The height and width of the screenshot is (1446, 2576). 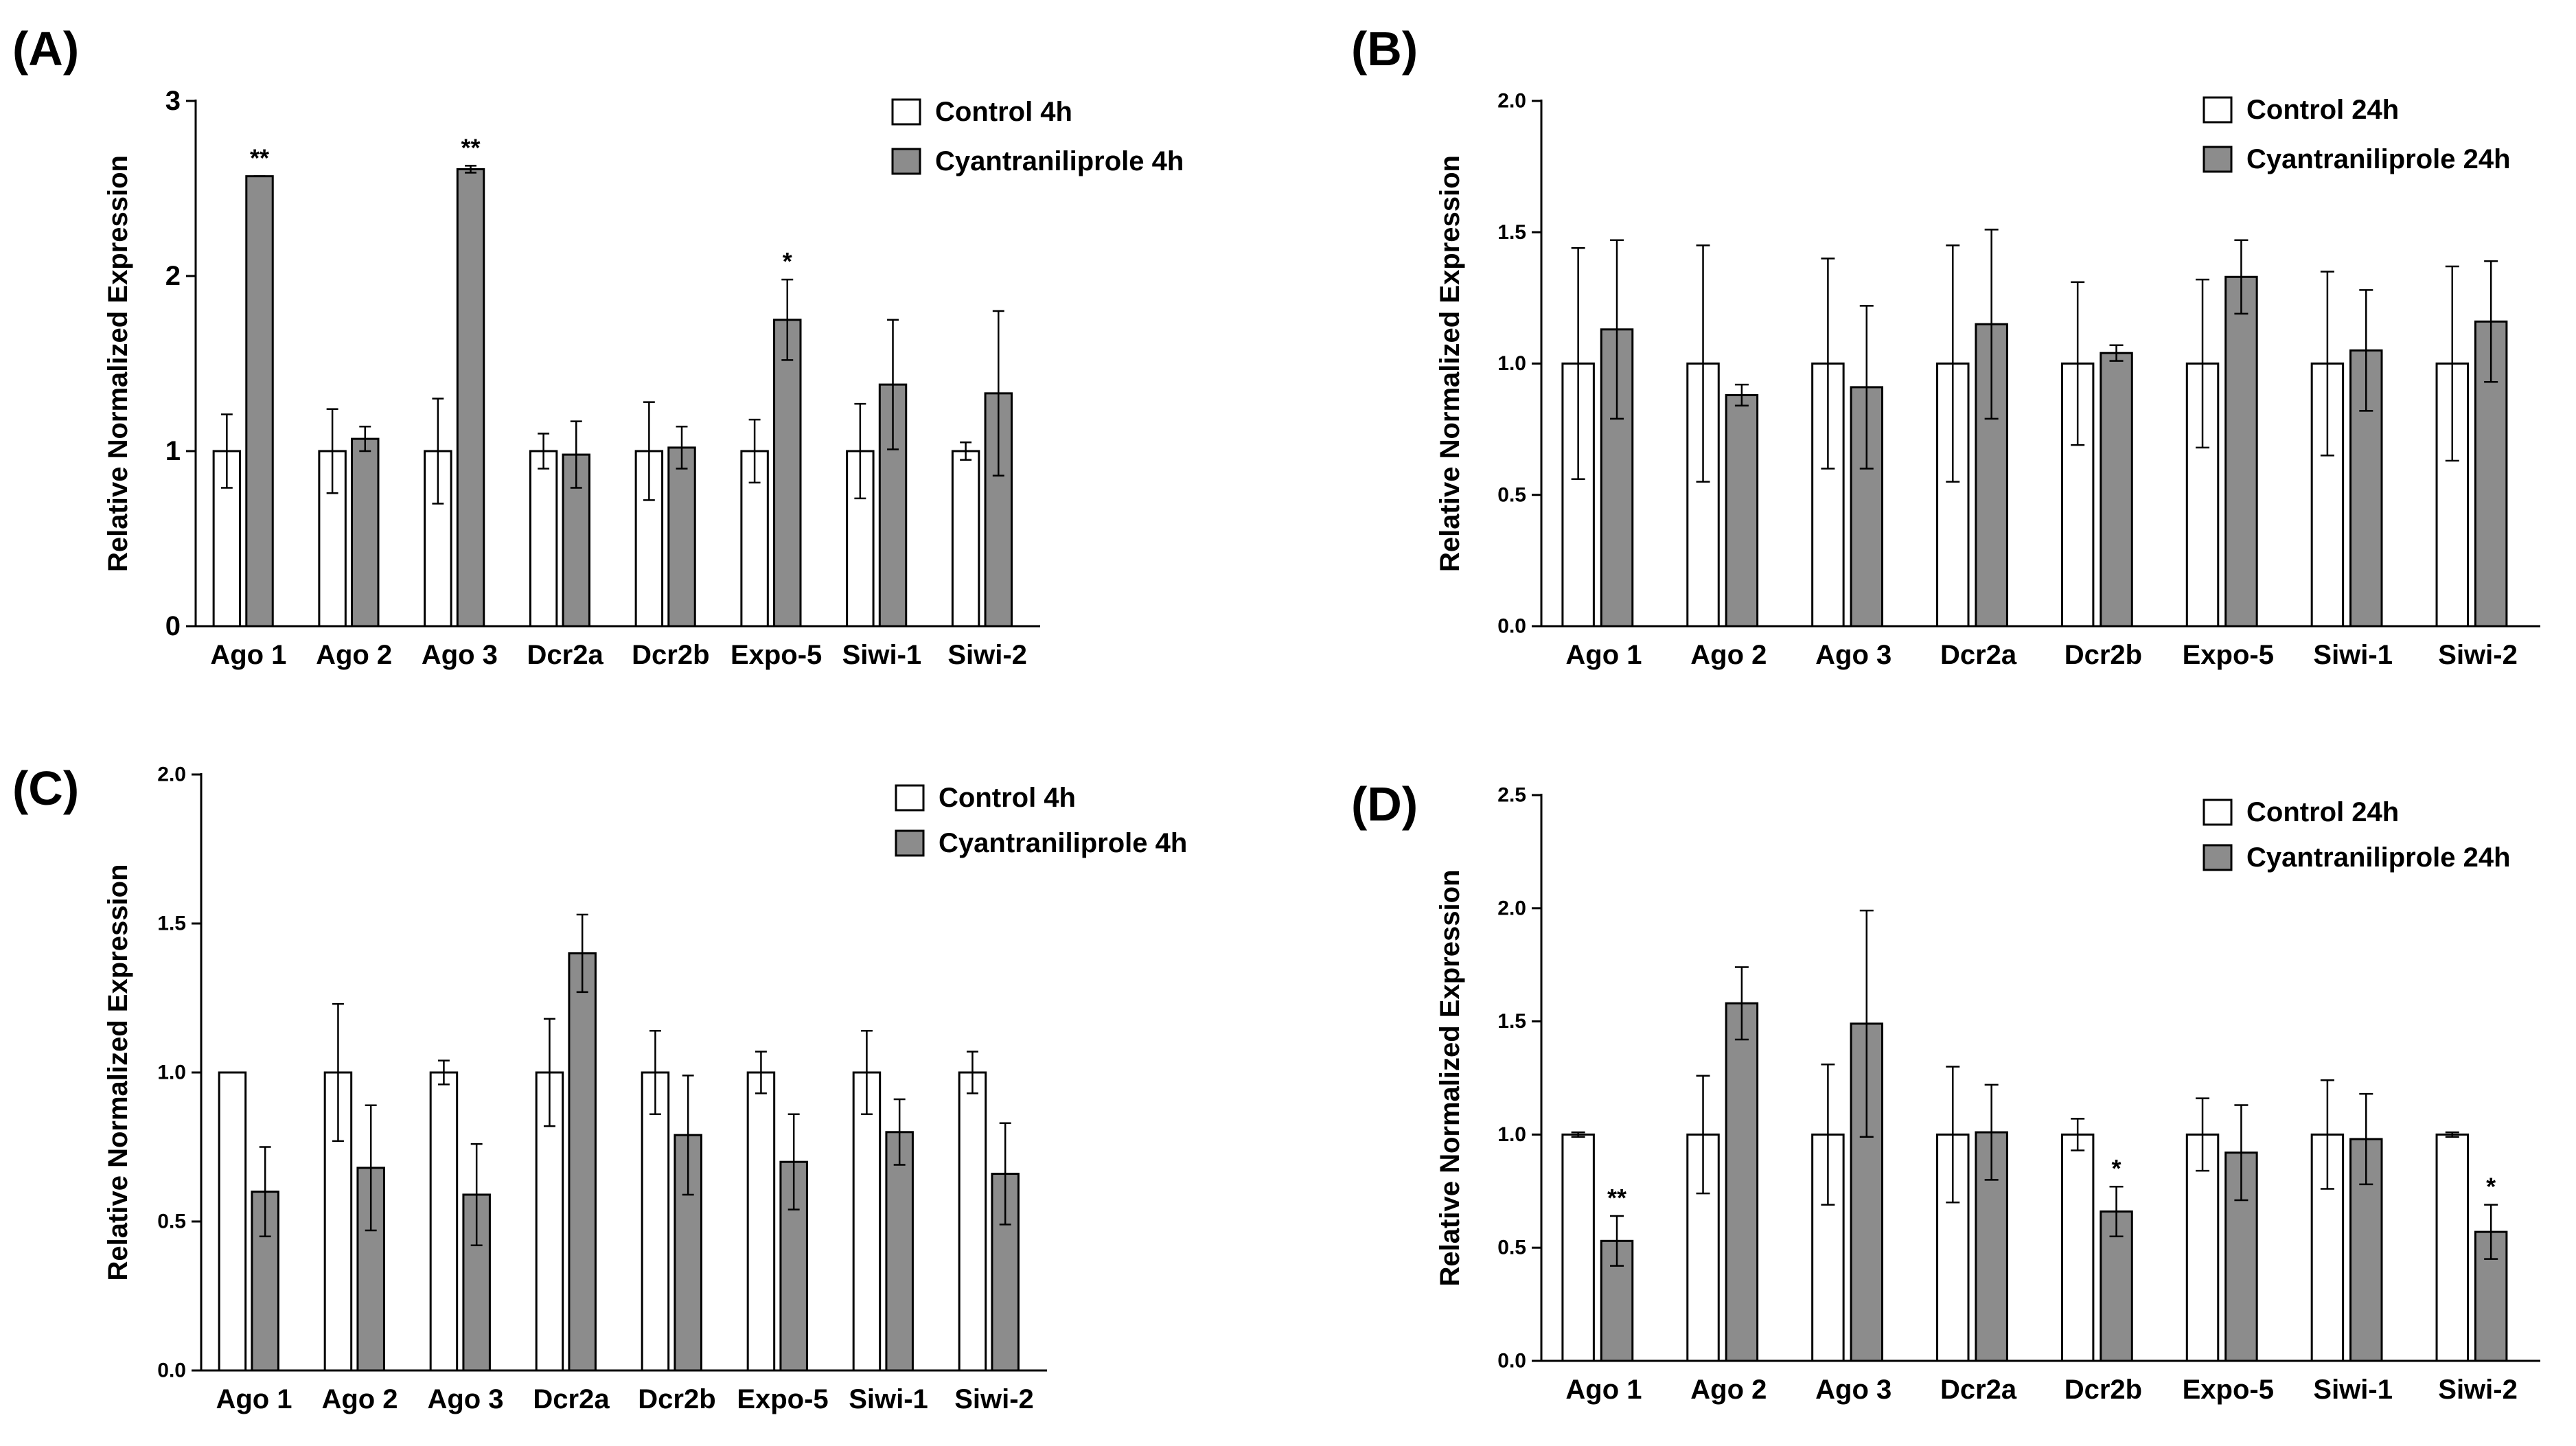 I want to click on bar-siwi-1-control-4h, so click(x=867, y=1221).